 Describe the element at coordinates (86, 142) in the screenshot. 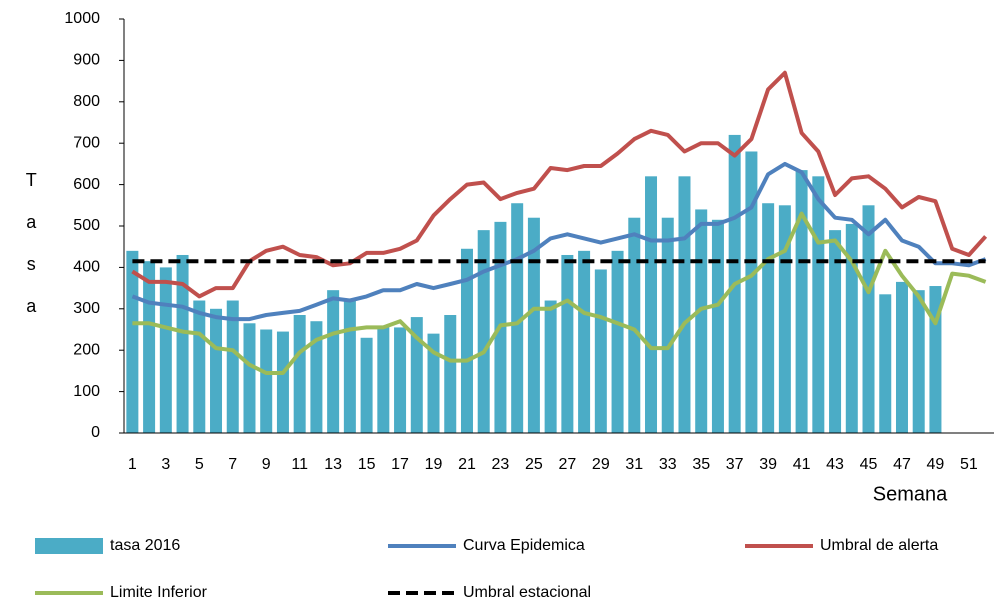

I see `y-tick-label: 700` at that location.